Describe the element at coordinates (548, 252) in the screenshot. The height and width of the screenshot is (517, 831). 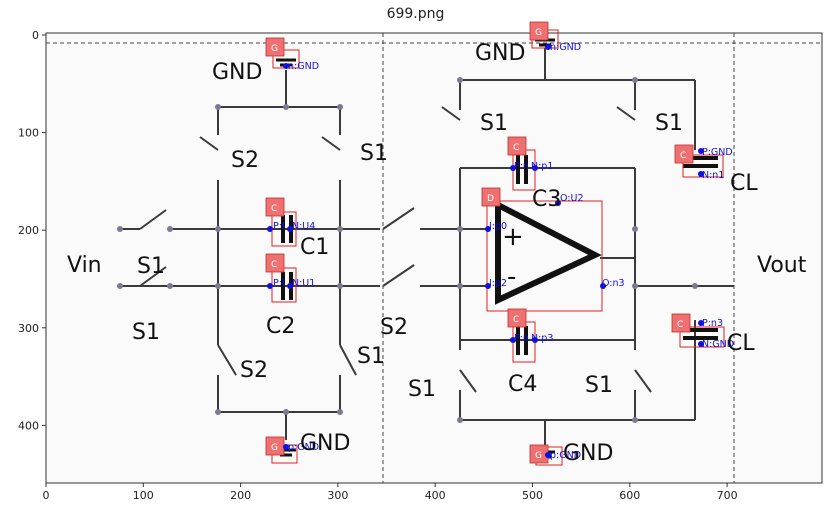
I see `opamp-triangle` at that location.